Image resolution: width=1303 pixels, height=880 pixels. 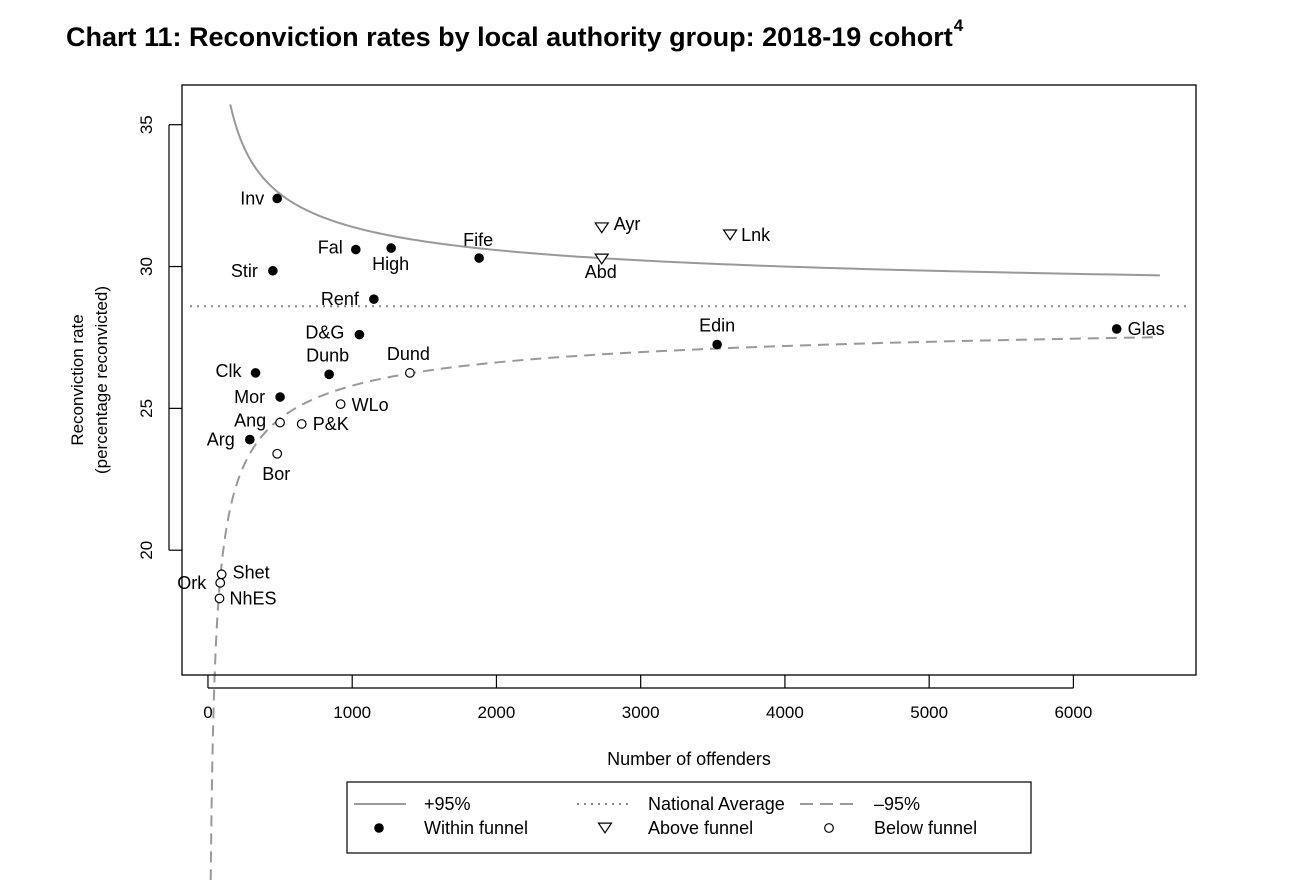 What do you see at coordinates (829, 828) in the screenshot?
I see `legend-symbol-open-circle` at bounding box center [829, 828].